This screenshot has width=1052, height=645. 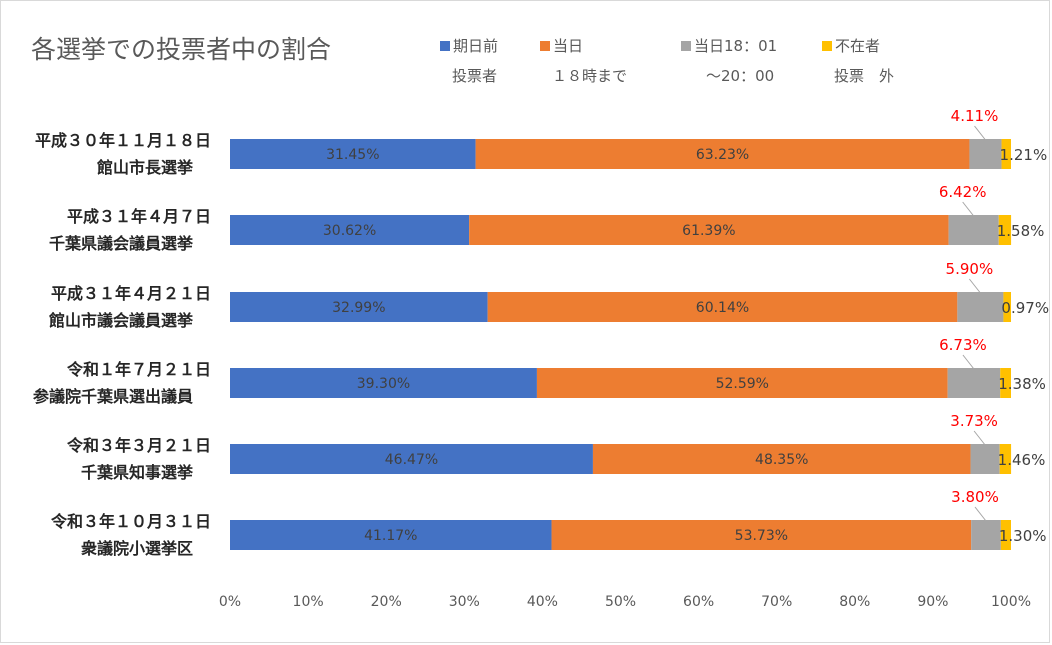 I want to click on x-tick-label: 0%, so click(x=230, y=602).